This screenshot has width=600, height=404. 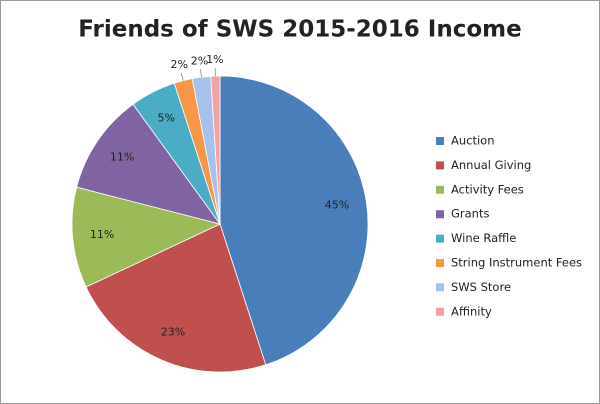 I want to click on data-label: 1%, so click(x=214, y=59).